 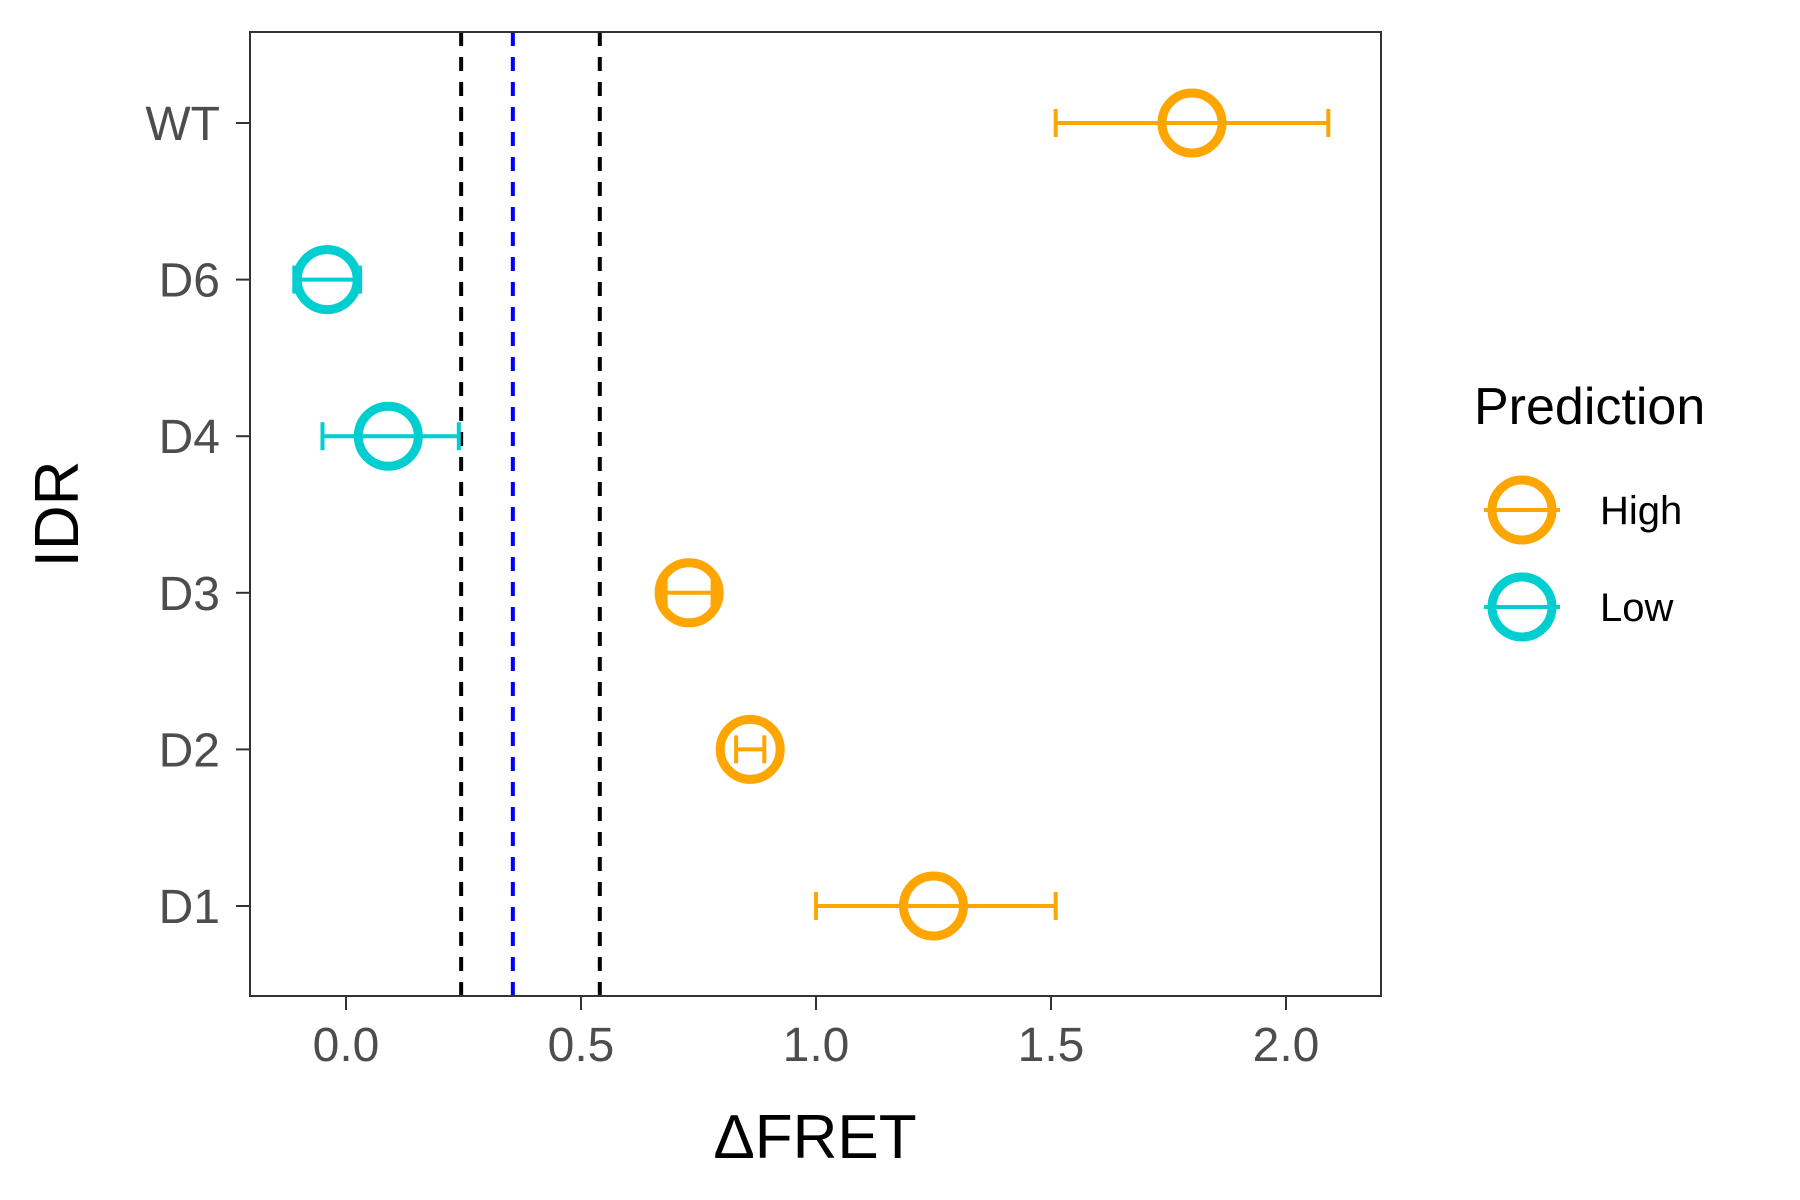 I want to click on y-tick-label-wt: WT, so click(x=182, y=124).